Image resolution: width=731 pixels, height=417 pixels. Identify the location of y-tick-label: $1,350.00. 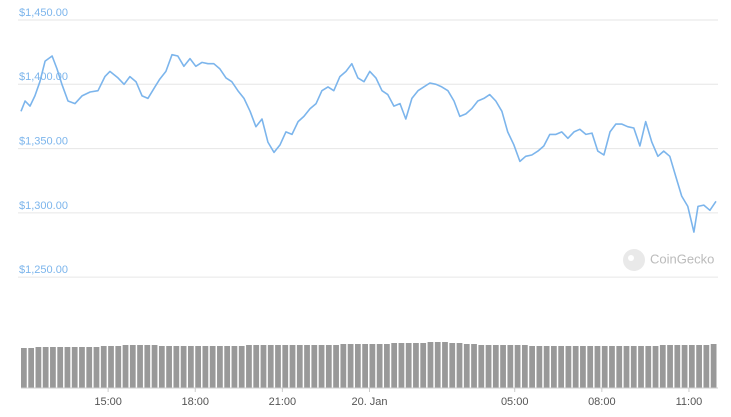
(43, 141).